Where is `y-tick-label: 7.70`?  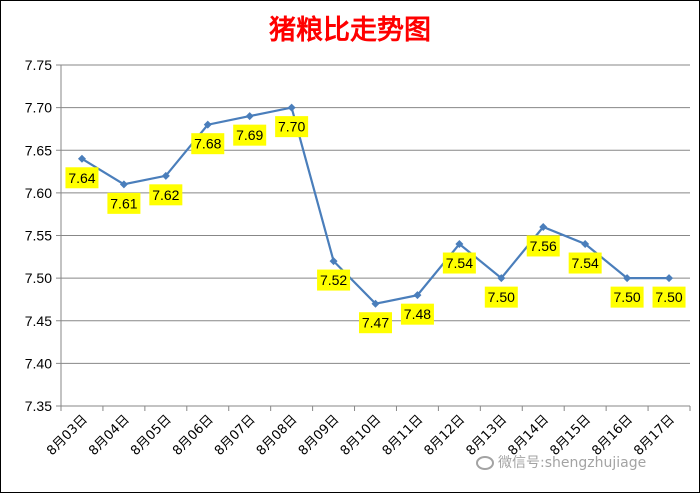
y-tick-label: 7.70 is located at coordinates (38, 108).